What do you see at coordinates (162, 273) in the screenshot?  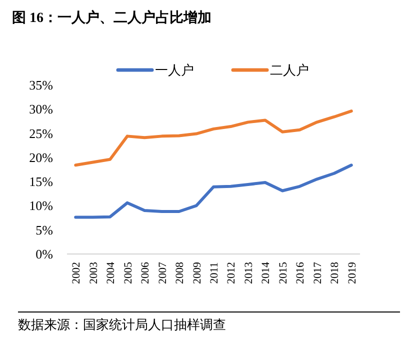 I see `x-tick-label: 2007` at bounding box center [162, 273].